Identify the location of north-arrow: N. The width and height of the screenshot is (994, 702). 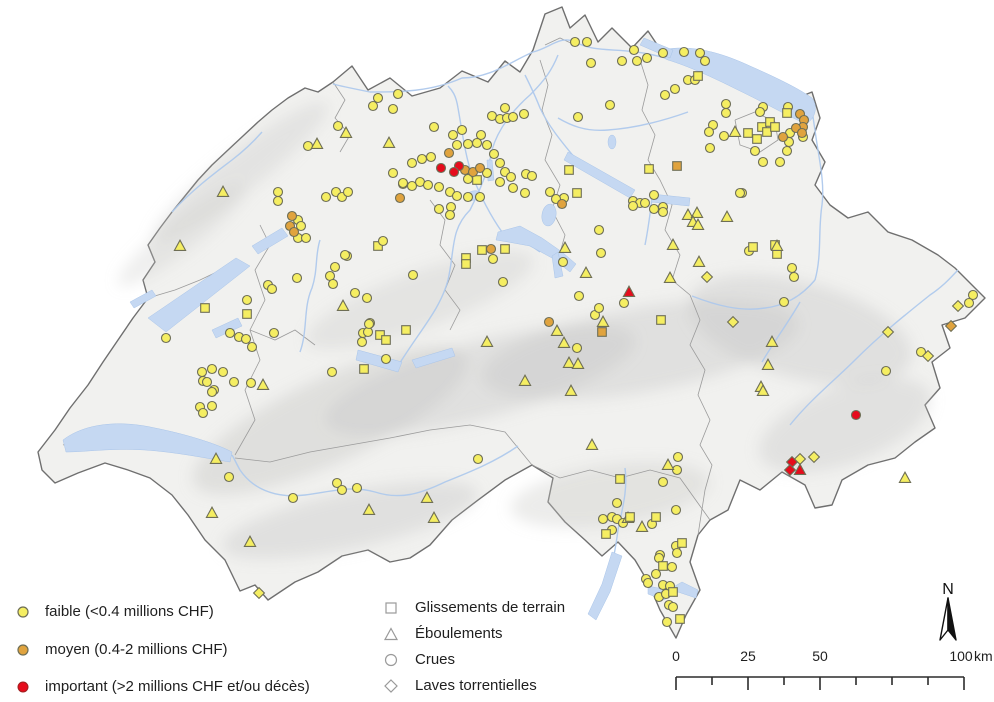
(948, 611).